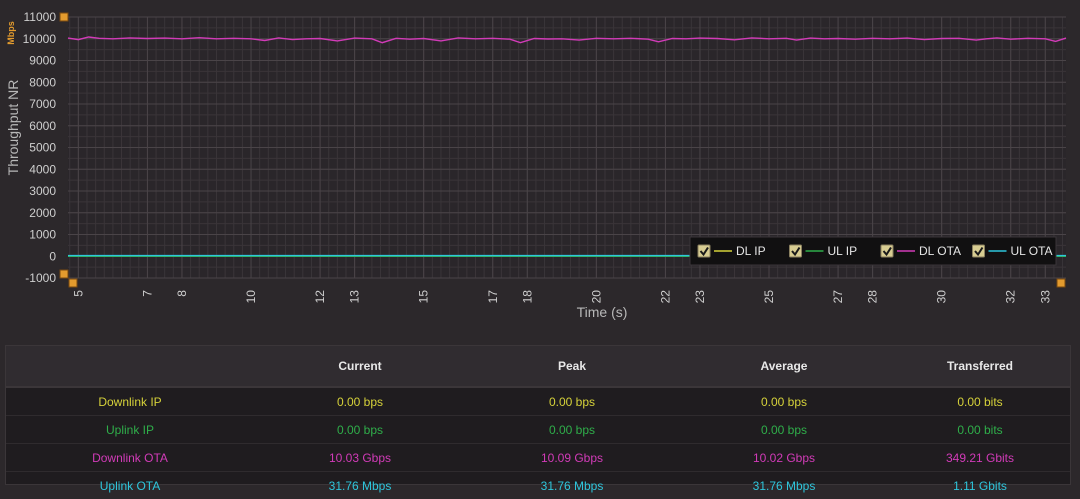 This screenshot has width=1080, height=499. Describe the element at coordinates (942, 297) in the screenshot. I see `x-tick-label: 30` at that location.